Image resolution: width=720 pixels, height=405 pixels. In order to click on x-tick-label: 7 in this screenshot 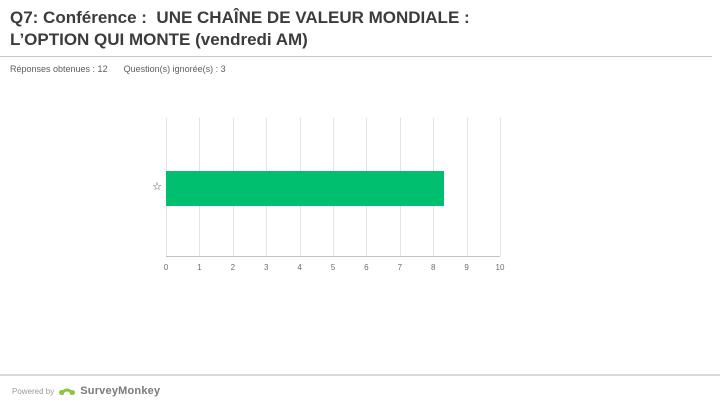, I will do `click(400, 267)`.